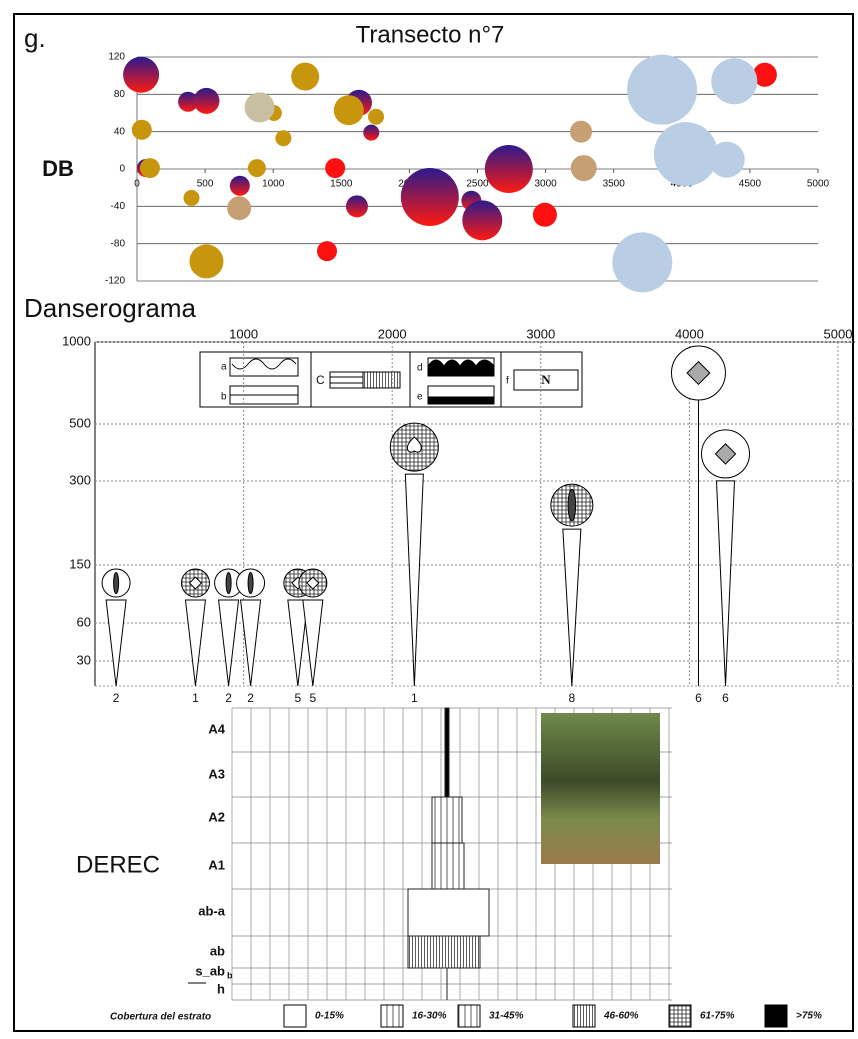 The image size is (858, 1039). What do you see at coordinates (420, 368) in the screenshot?
I see `legend-letter: d` at bounding box center [420, 368].